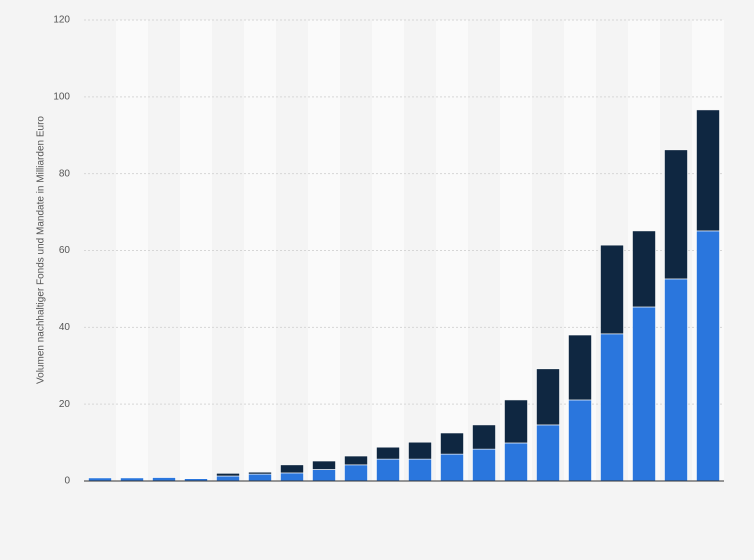 The image size is (754, 560). What do you see at coordinates (61, 20) in the screenshot?
I see `y-tick-label: 120` at bounding box center [61, 20].